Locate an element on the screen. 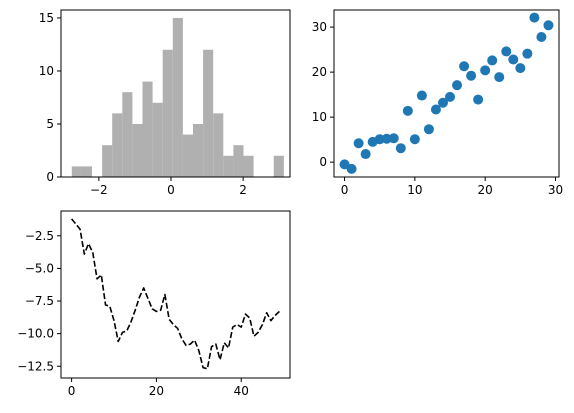 The width and height of the screenshot is (574, 413). line-series is located at coordinates (175, 294).